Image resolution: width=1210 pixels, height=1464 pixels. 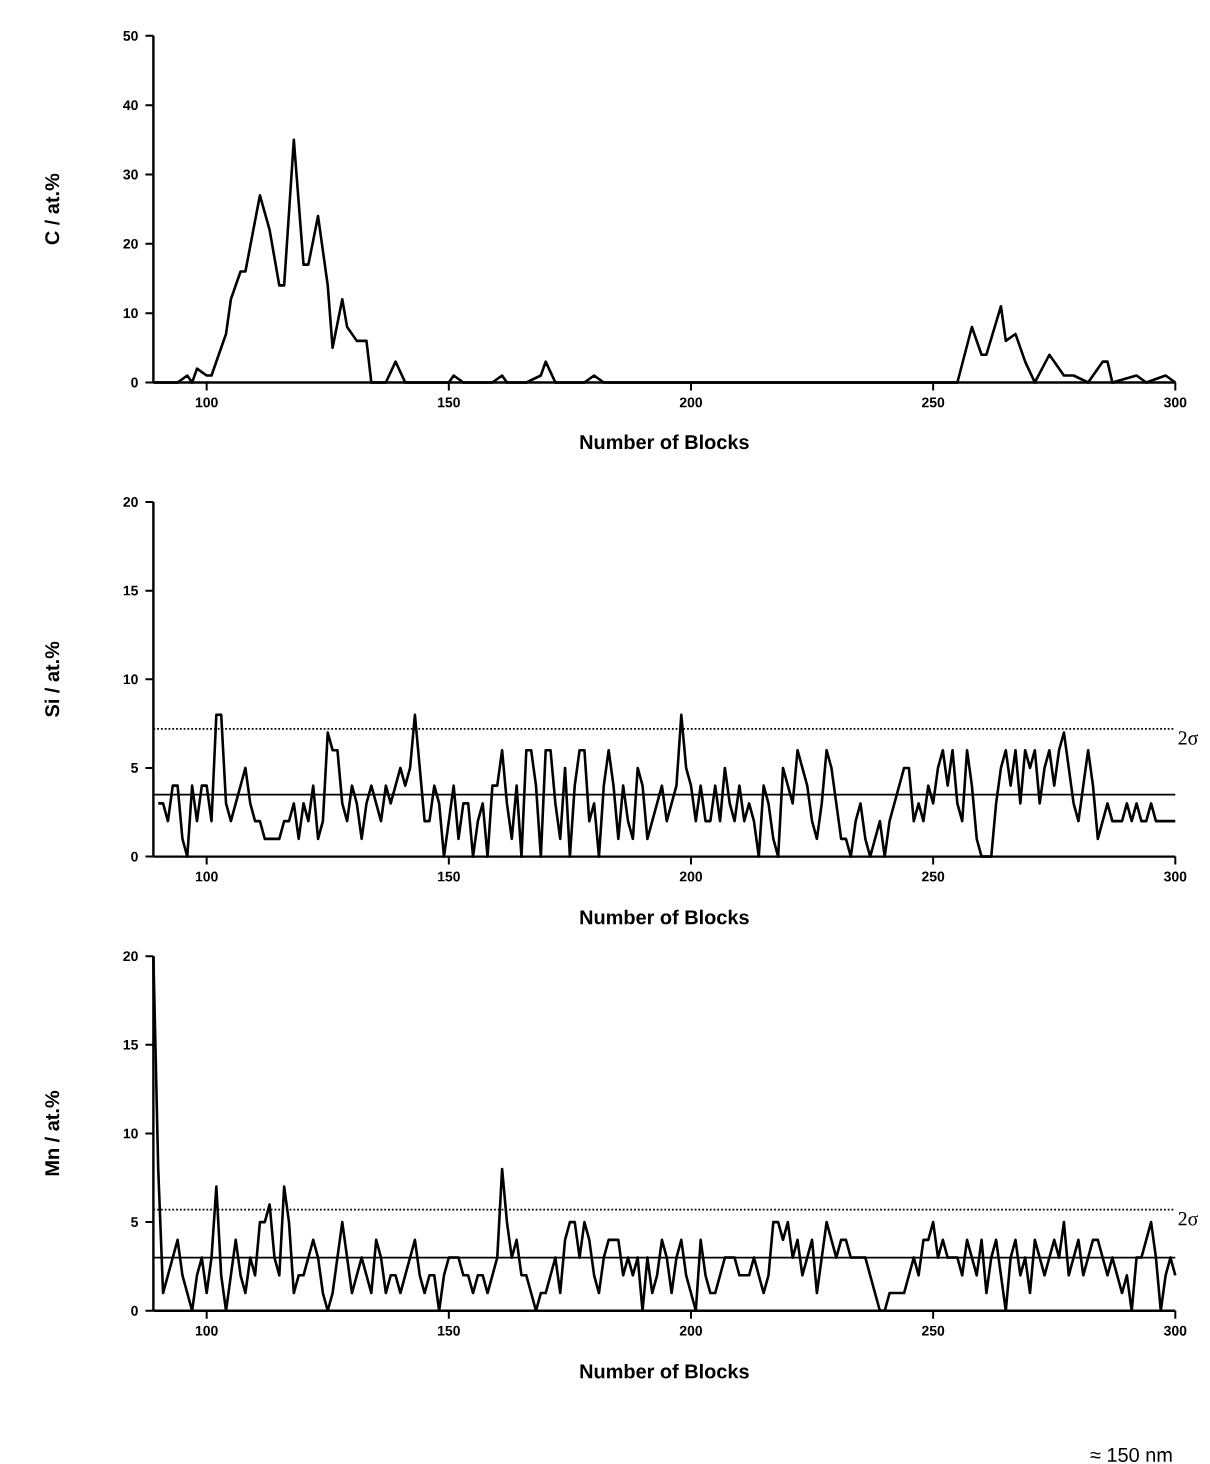 What do you see at coordinates (52, 1133) in the screenshot?
I see `y-axis-title: Mn / at.%` at bounding box center [52, 1133].